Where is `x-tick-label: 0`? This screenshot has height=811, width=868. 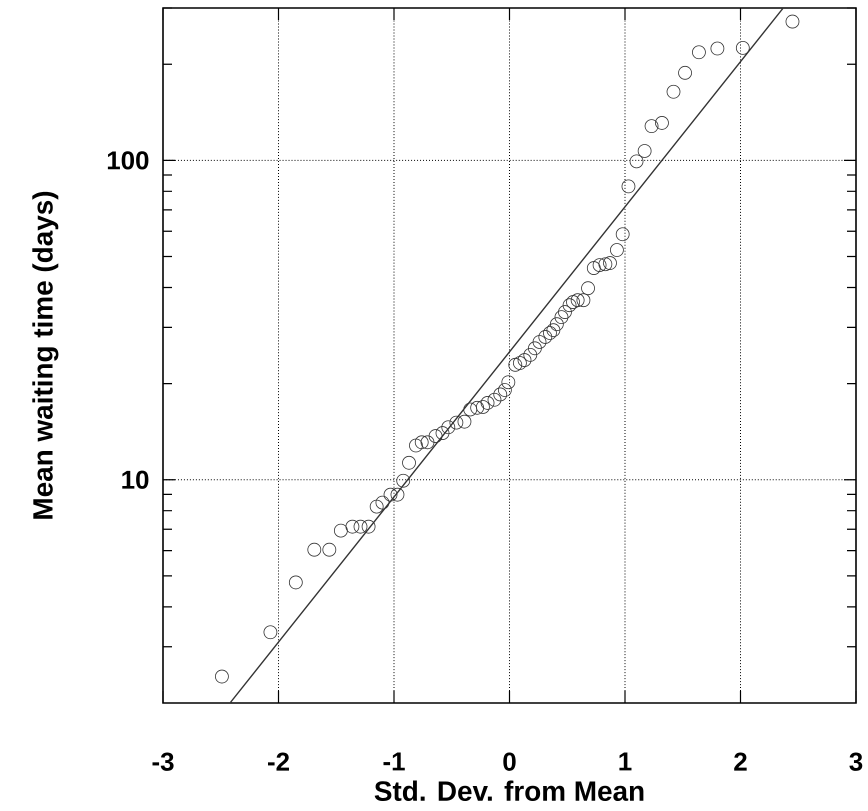
x-tick-label: 0 is located at coordinates (509, 761).